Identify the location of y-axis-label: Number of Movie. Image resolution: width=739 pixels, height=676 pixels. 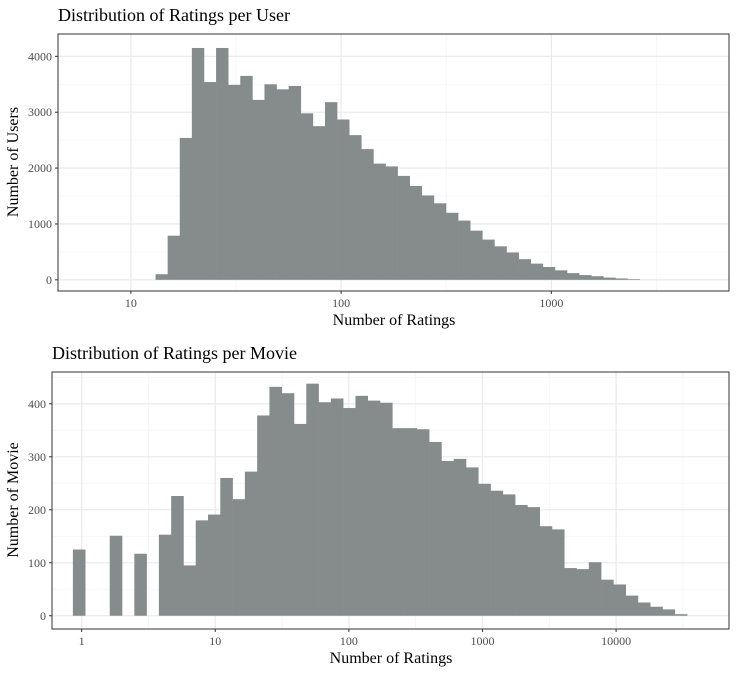
(13, 500).